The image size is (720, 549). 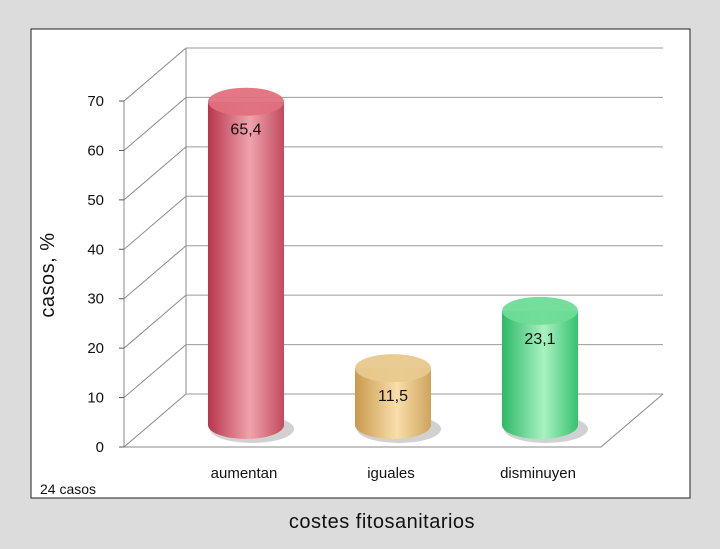 I want to click on y-tick-label: 40, so click(x=95, y=249).